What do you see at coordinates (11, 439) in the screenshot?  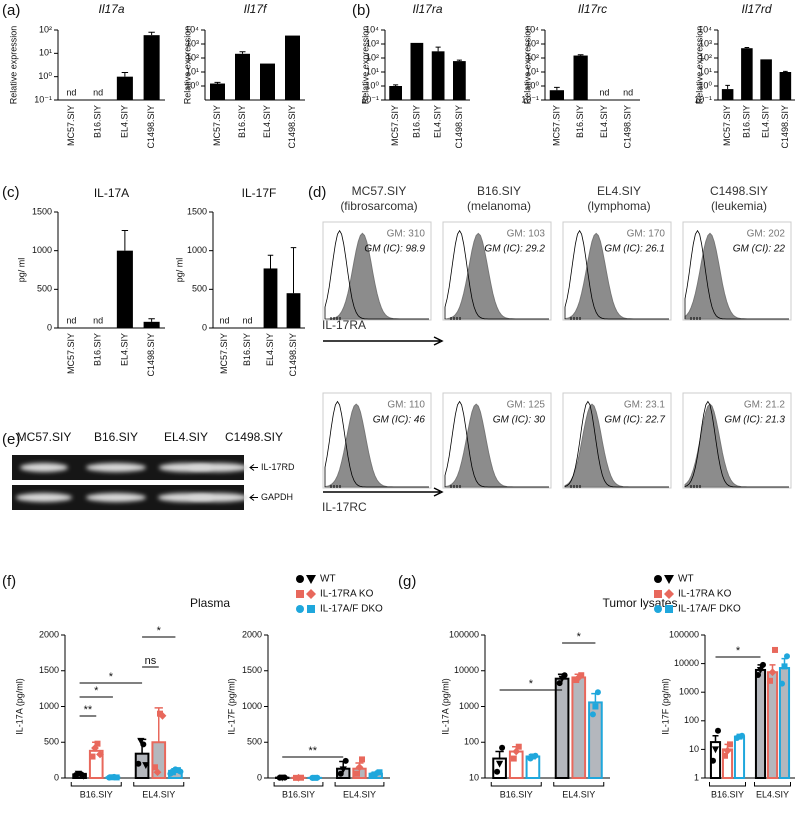 I see `panel-label: (e)` at bounding box center [11, 439].